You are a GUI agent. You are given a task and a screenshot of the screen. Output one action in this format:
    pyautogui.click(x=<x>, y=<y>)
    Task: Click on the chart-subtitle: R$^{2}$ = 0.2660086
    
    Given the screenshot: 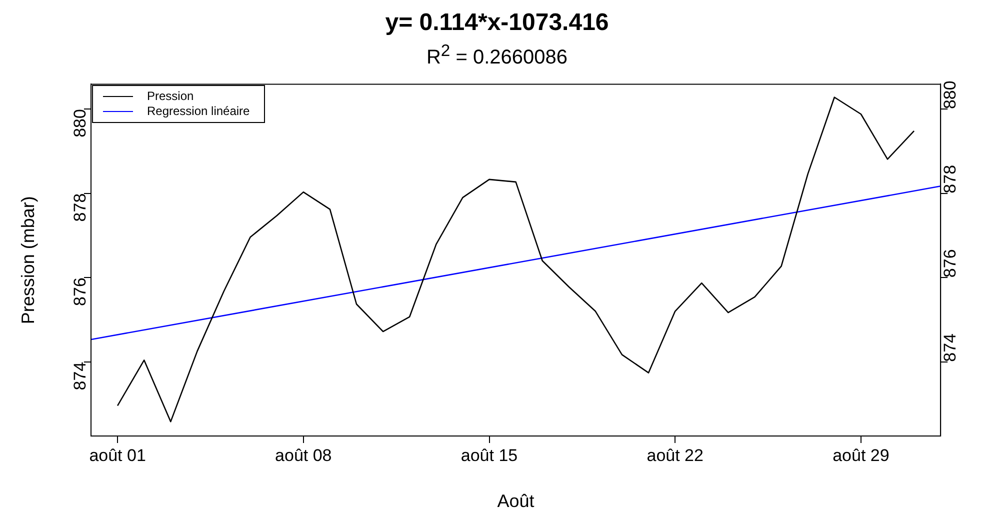 What is the action you would take?
    pyautogui.click(x=497, y=55)
    